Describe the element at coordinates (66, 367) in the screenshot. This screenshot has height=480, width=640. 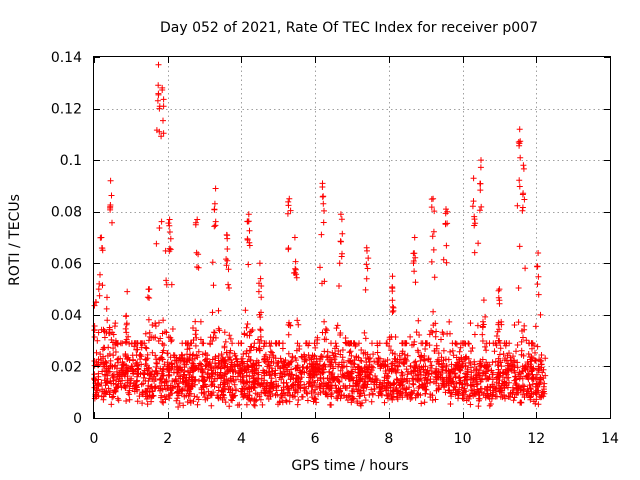
I see `y-tick-label: 0.02` at that location.